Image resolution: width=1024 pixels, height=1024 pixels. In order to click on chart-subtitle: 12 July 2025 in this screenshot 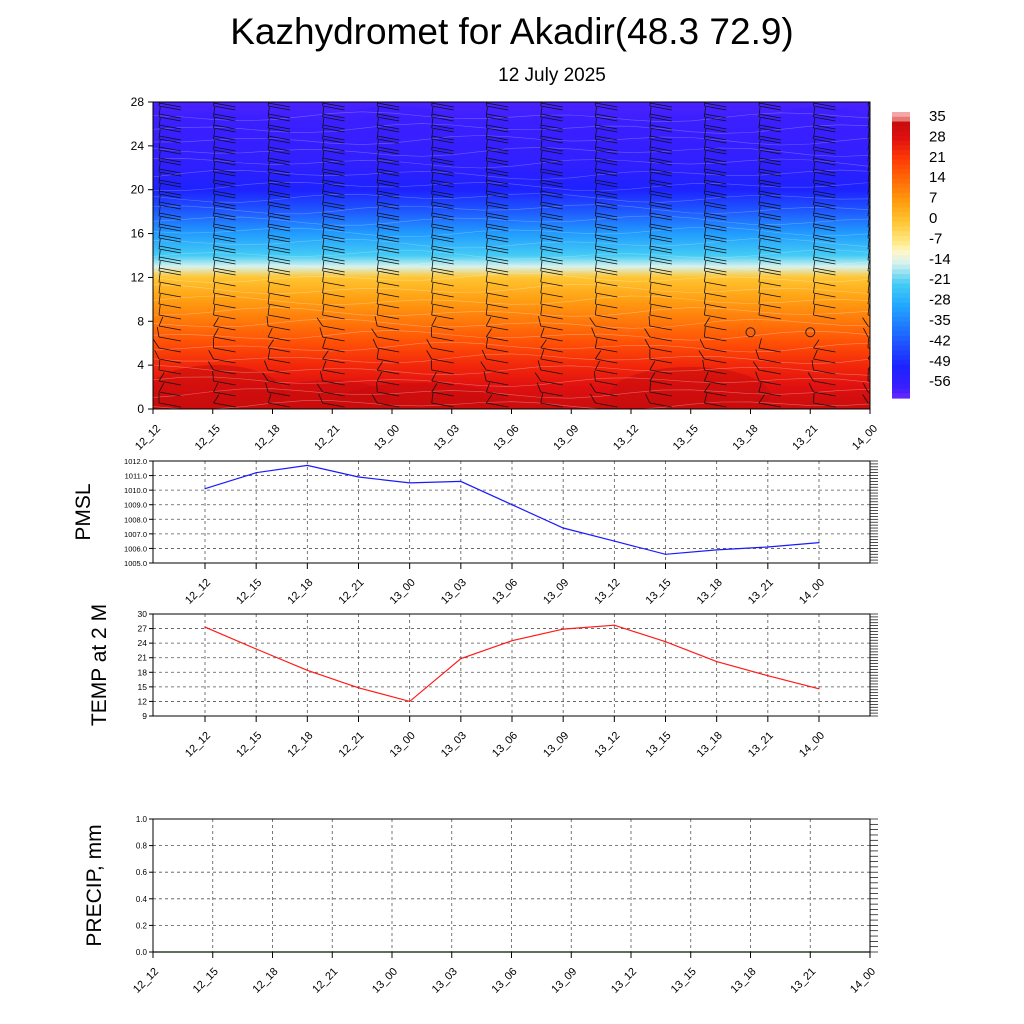, I will do `click(552, 75)`.